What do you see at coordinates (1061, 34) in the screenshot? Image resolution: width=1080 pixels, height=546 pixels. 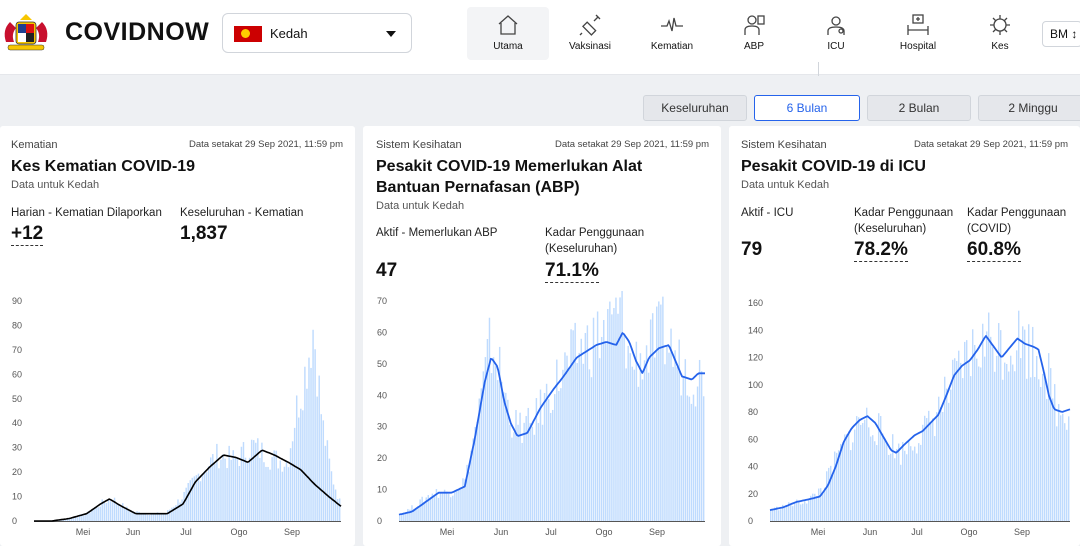 I see `language-select: BM ↕` at bounding box center [1061, 34].